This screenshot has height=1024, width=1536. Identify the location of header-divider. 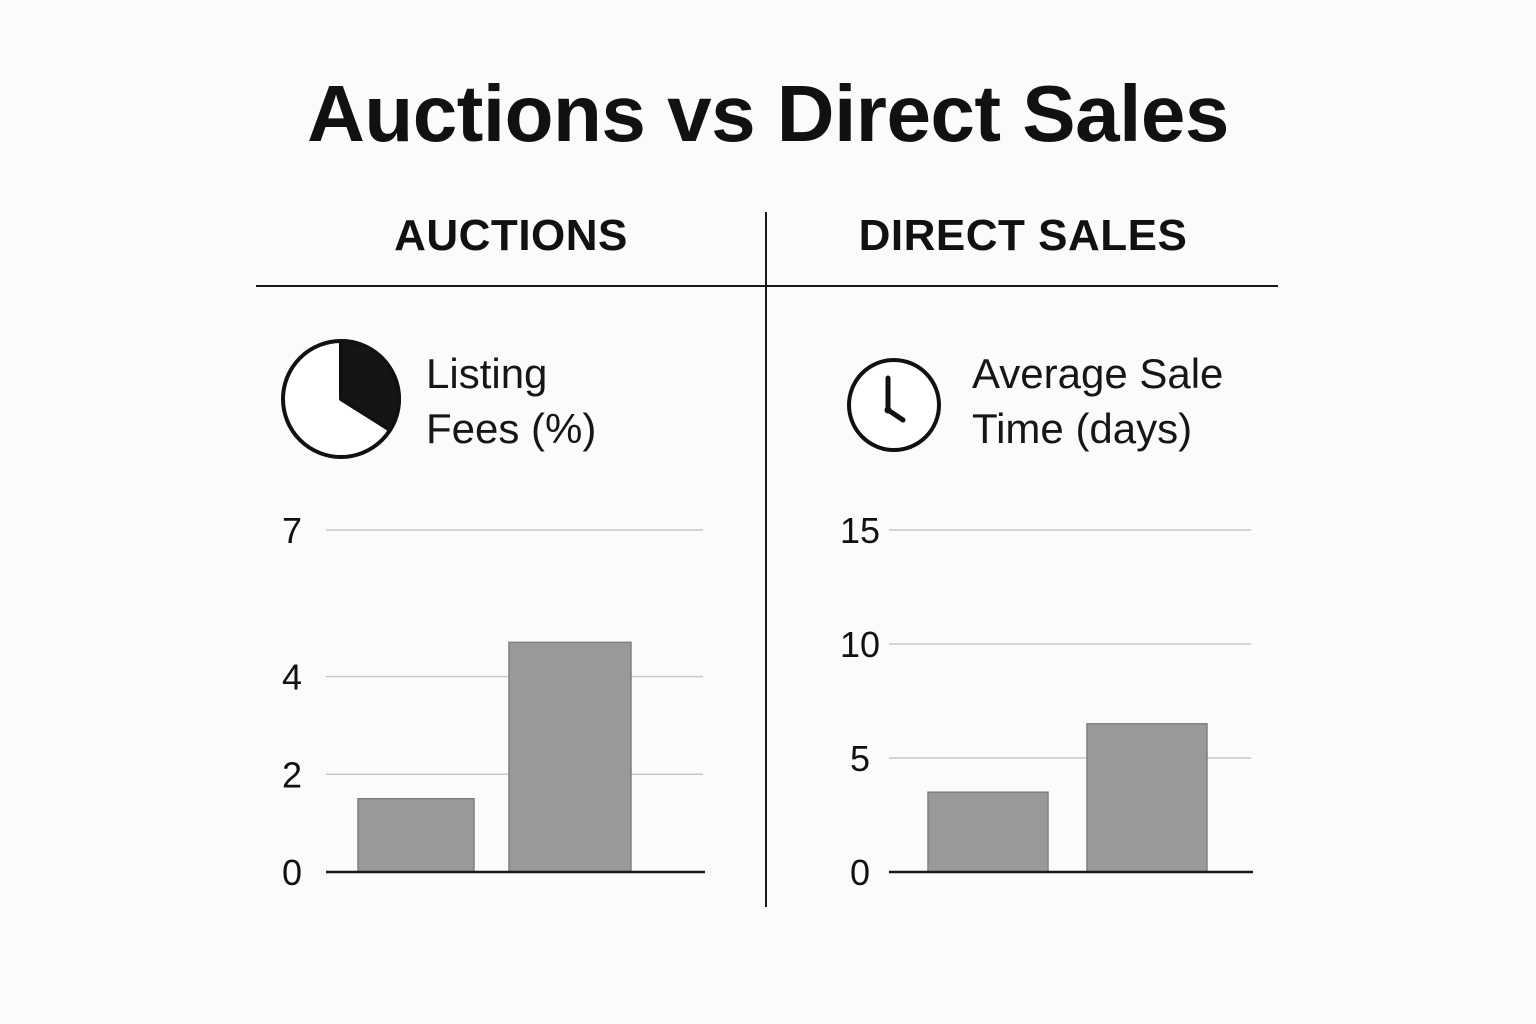
(767, 286).